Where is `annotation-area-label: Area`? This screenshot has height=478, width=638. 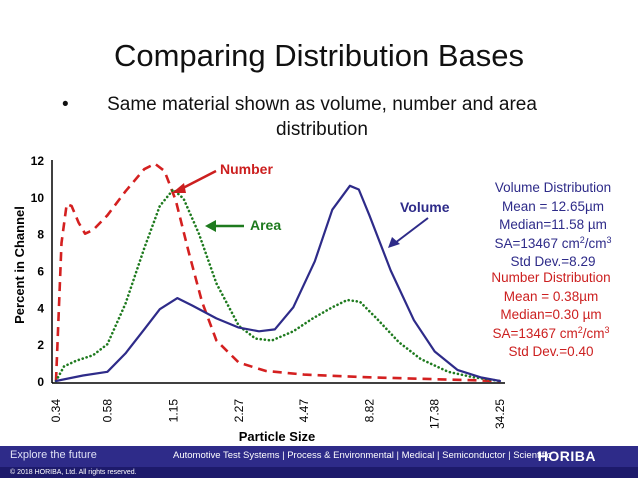
annotation-area-label: Area is located at coordinates (265, 225).